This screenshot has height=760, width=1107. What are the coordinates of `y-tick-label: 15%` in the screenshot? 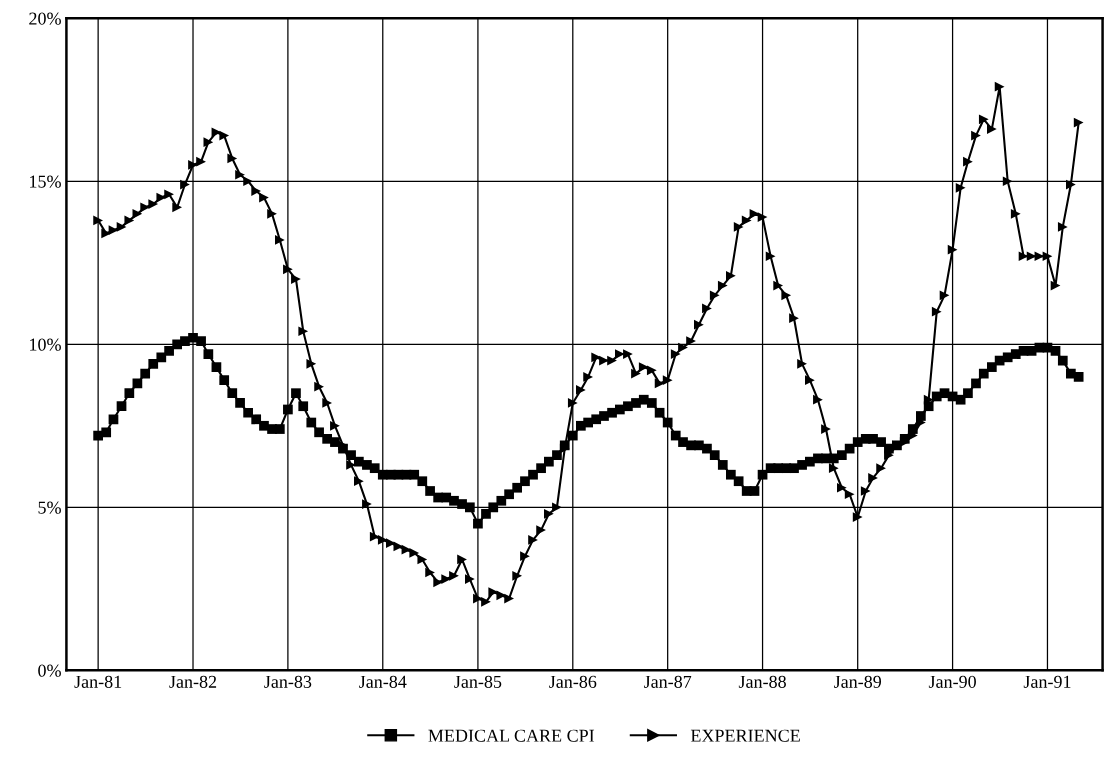 It's located at (45, 181).